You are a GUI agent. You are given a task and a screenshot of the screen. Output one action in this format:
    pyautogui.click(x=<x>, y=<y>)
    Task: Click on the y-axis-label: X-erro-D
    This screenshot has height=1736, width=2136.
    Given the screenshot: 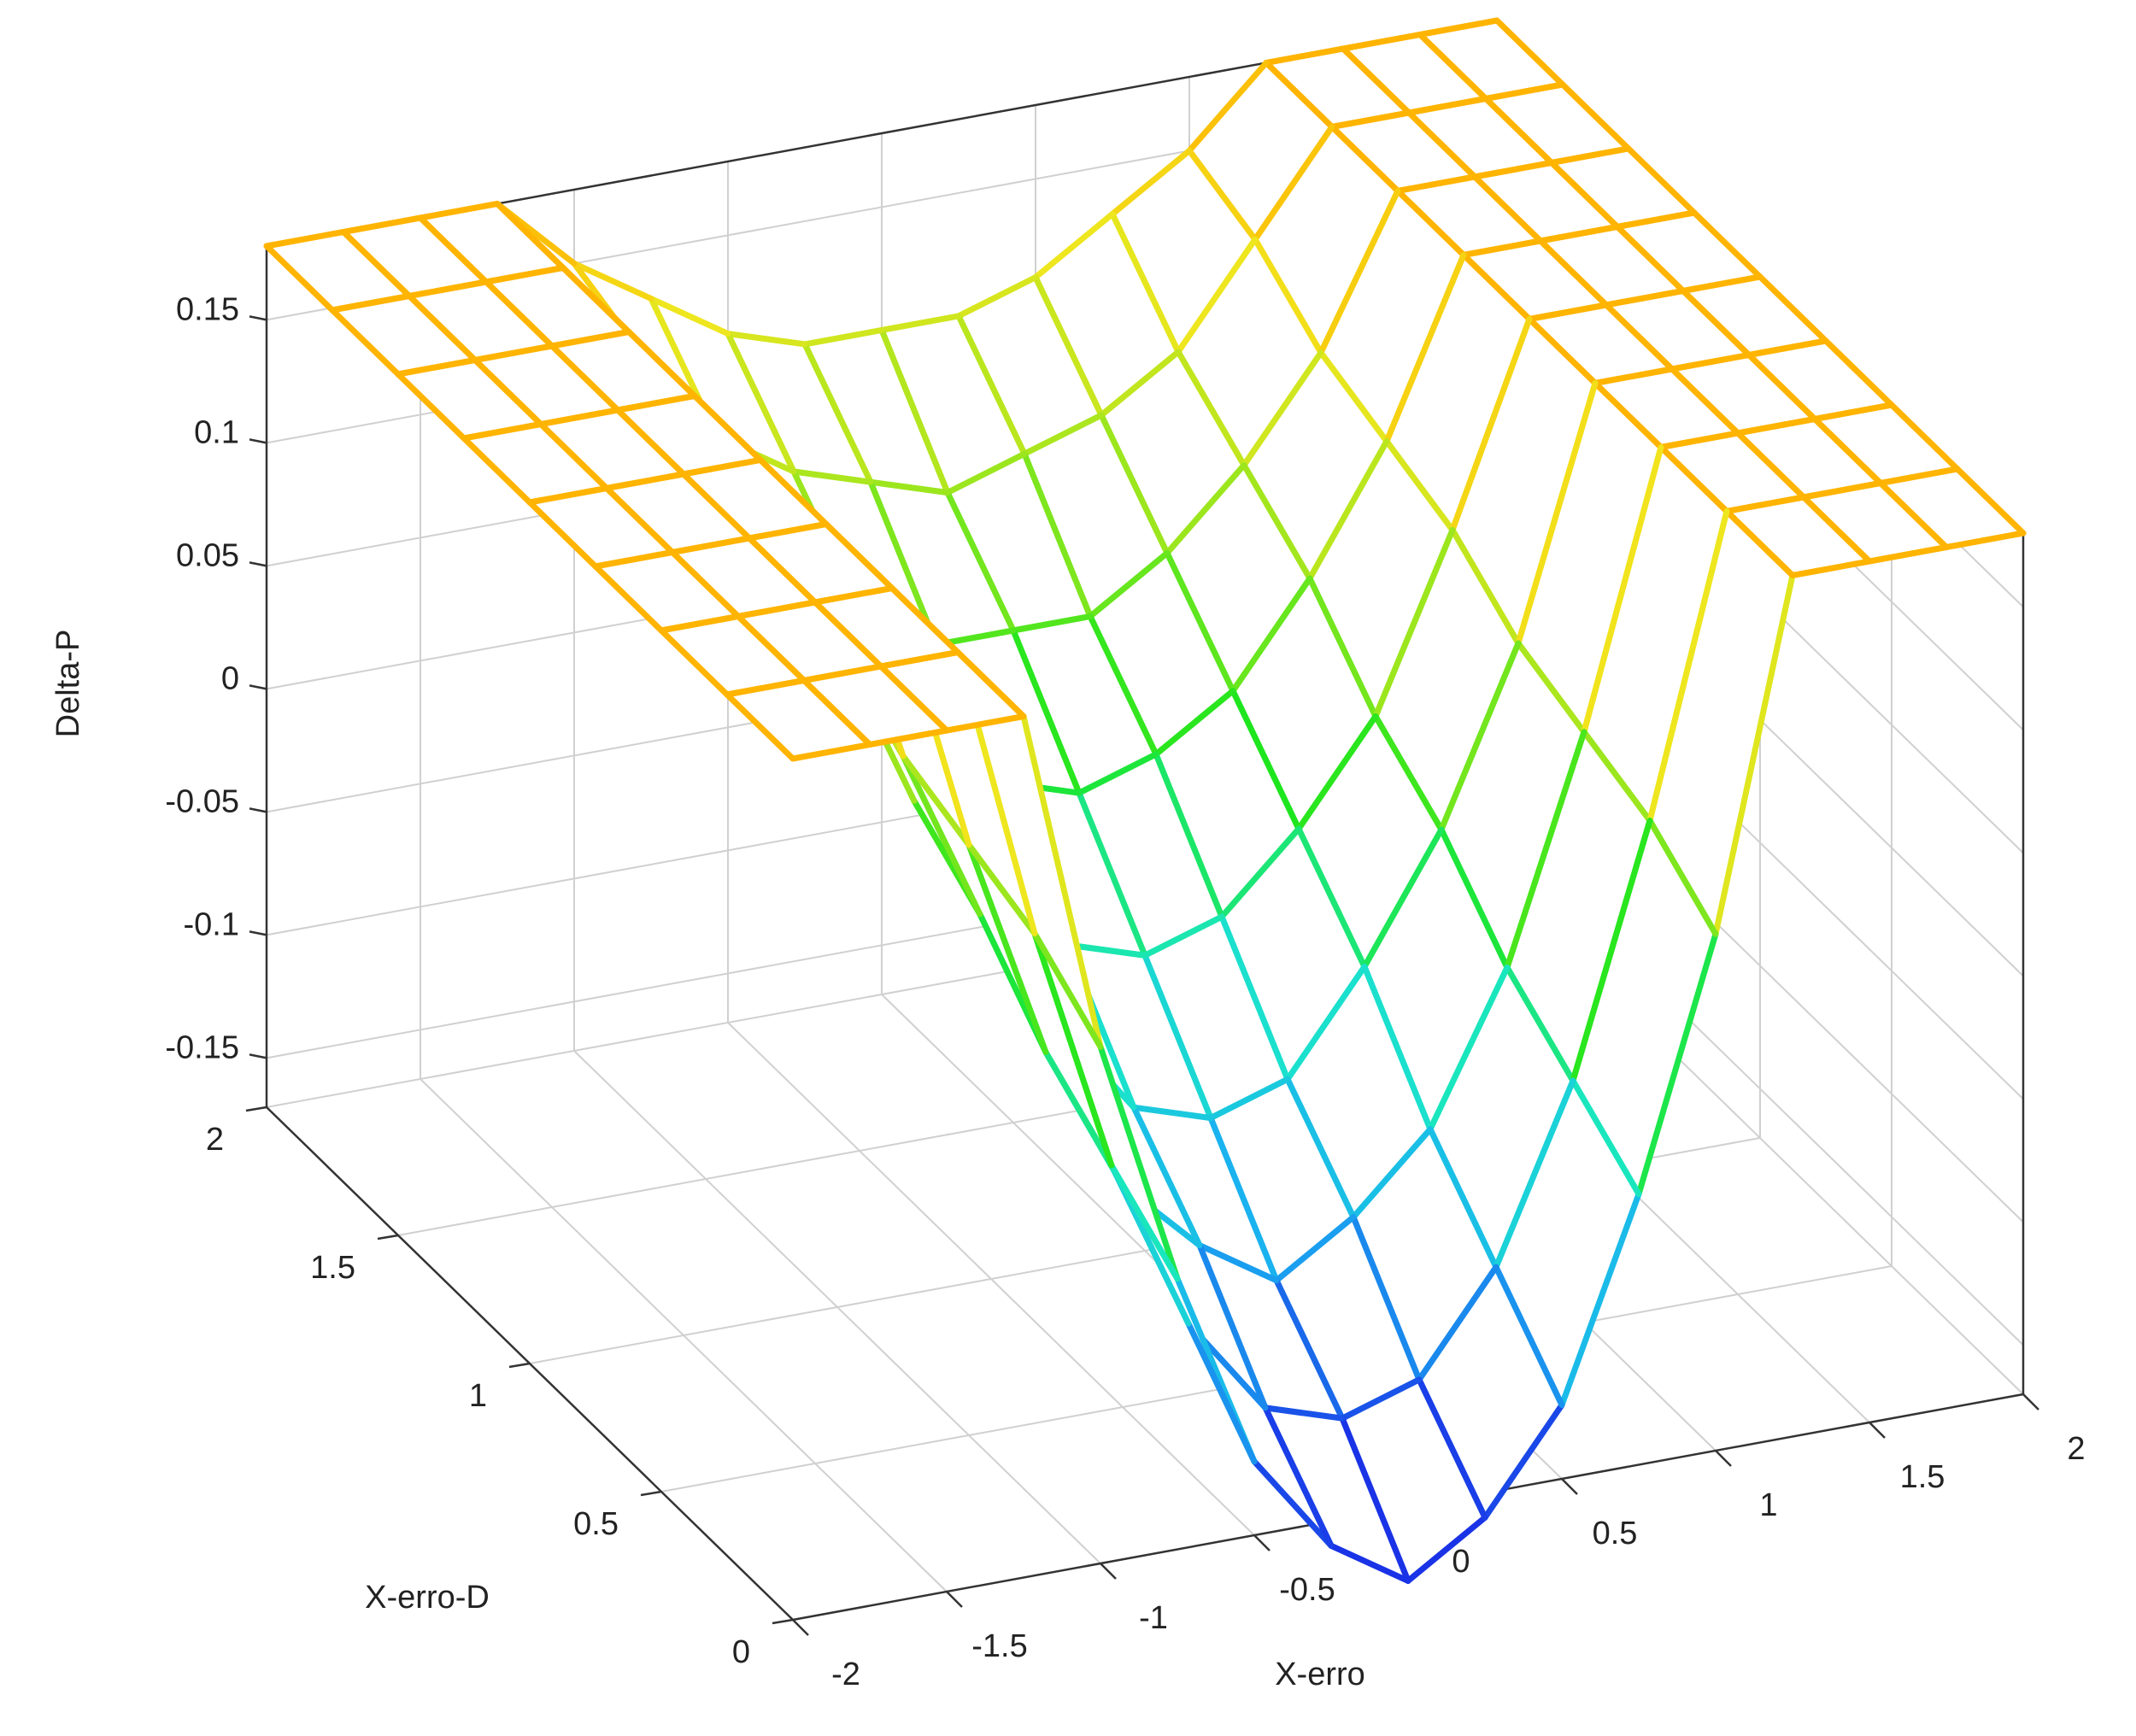 What is the action you would take?
    pyautogui.click(x=428, y=1598)
    